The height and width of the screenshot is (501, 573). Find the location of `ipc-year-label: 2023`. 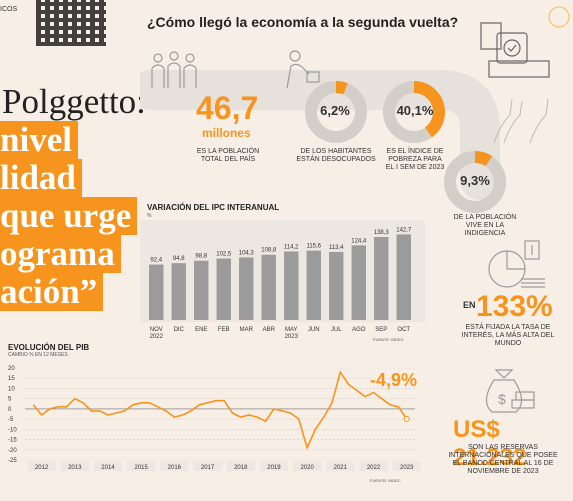

ipc-year-label: 2023 is located at coordinates (292, 337).